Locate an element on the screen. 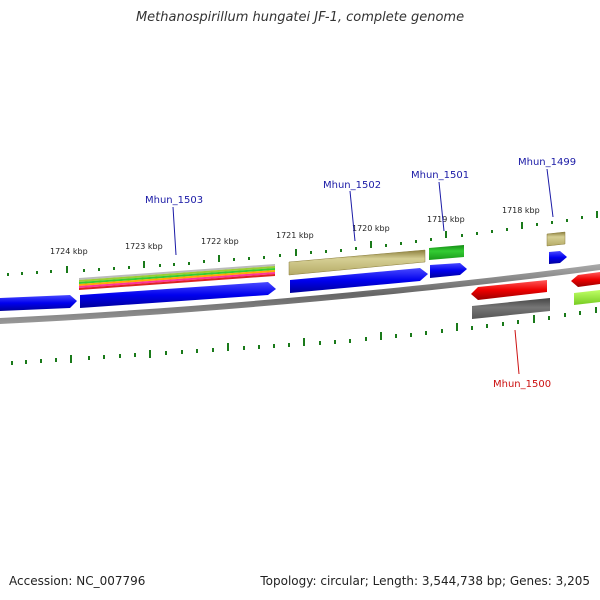 The height and width of the screenshot is (600, 600). inner-tick-ring is located at coordinates (304, 336).